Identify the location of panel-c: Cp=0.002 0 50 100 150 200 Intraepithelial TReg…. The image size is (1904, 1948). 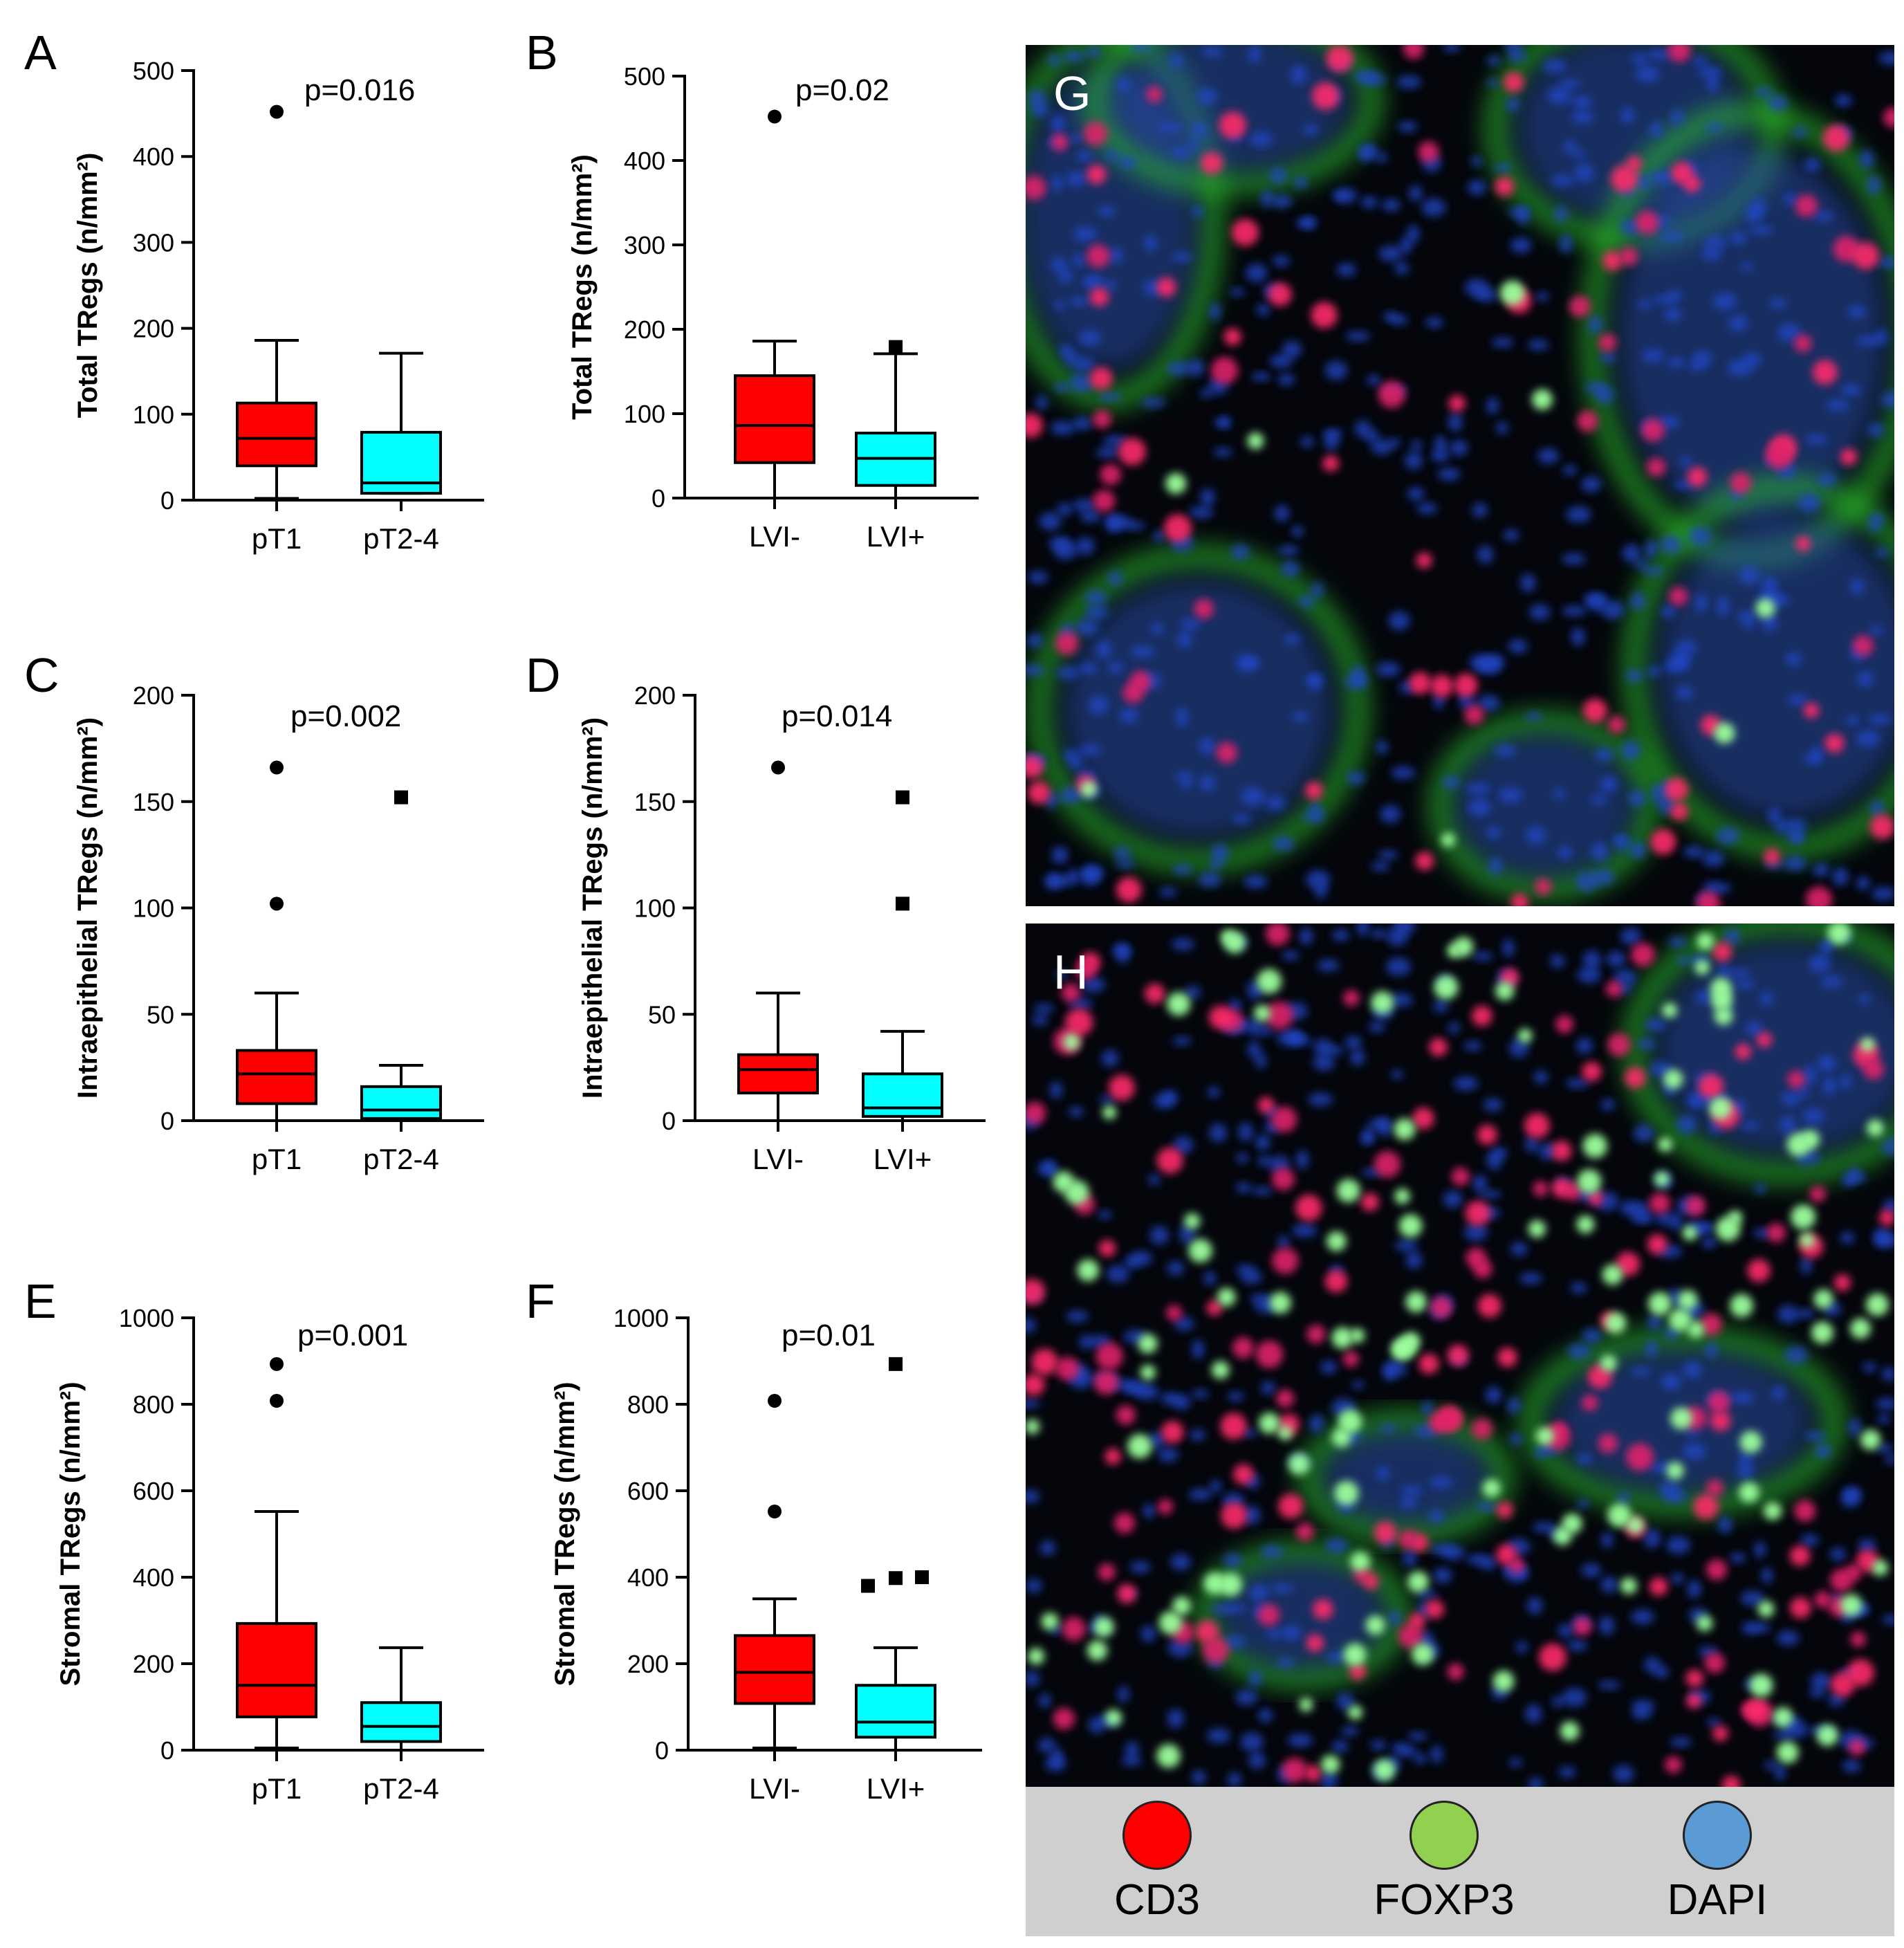
(254, 912).